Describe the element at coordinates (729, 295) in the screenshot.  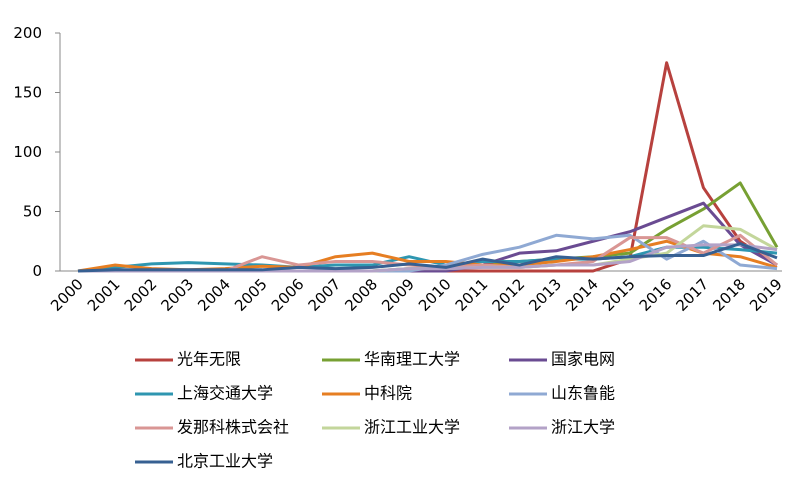
I see `x-tick-label: 2018` at that location.